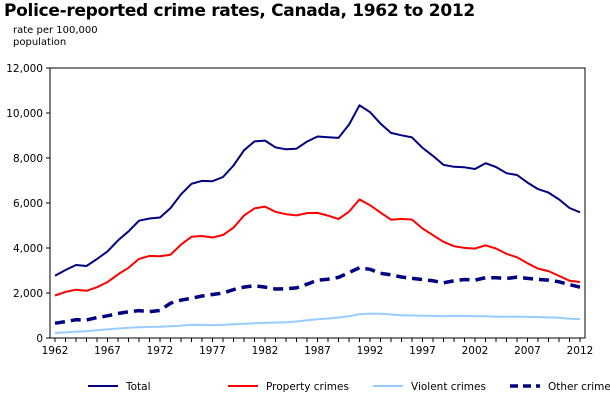 This screenshot has width=610, height=401. I want to click on y-axis-label-line2: population, so click(40, 42).